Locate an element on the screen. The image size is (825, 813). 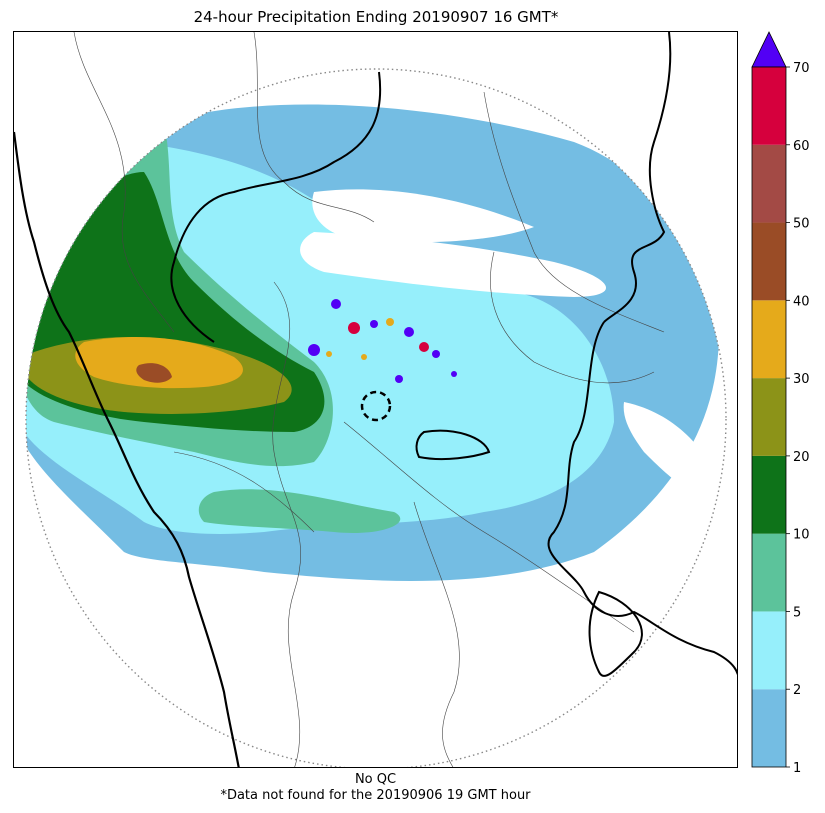
precip-5-10-b is located at coordinates (299, 511).